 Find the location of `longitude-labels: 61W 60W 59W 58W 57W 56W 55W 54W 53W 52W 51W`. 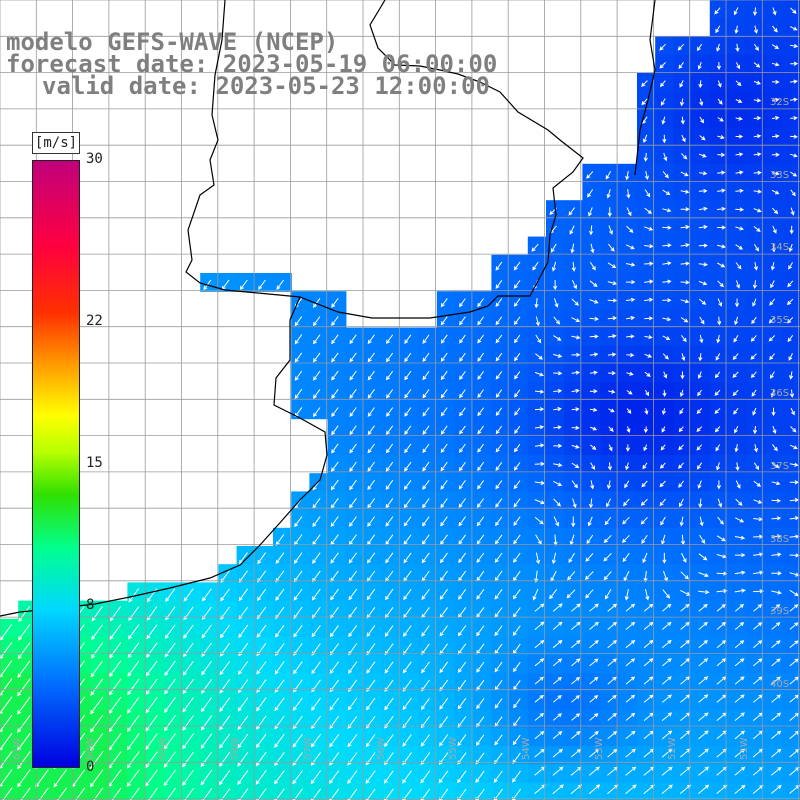

longitude-labels: 61W 60W 59W 58W 57W 56W 55W 54W 53W 52W 51W is located at coordinates (381, 748).